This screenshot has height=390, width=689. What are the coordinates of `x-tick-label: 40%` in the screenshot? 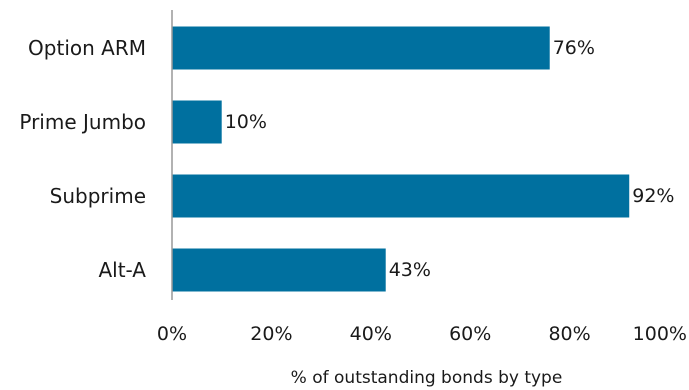 It's located at (371, 334).